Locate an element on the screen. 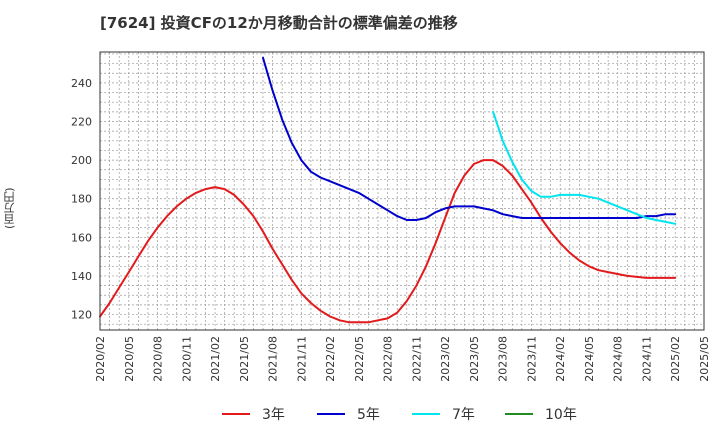 The width and height of the screenshot is (720, 440). x-tick-label: 2022/11 is located at coordinates (416, 359).